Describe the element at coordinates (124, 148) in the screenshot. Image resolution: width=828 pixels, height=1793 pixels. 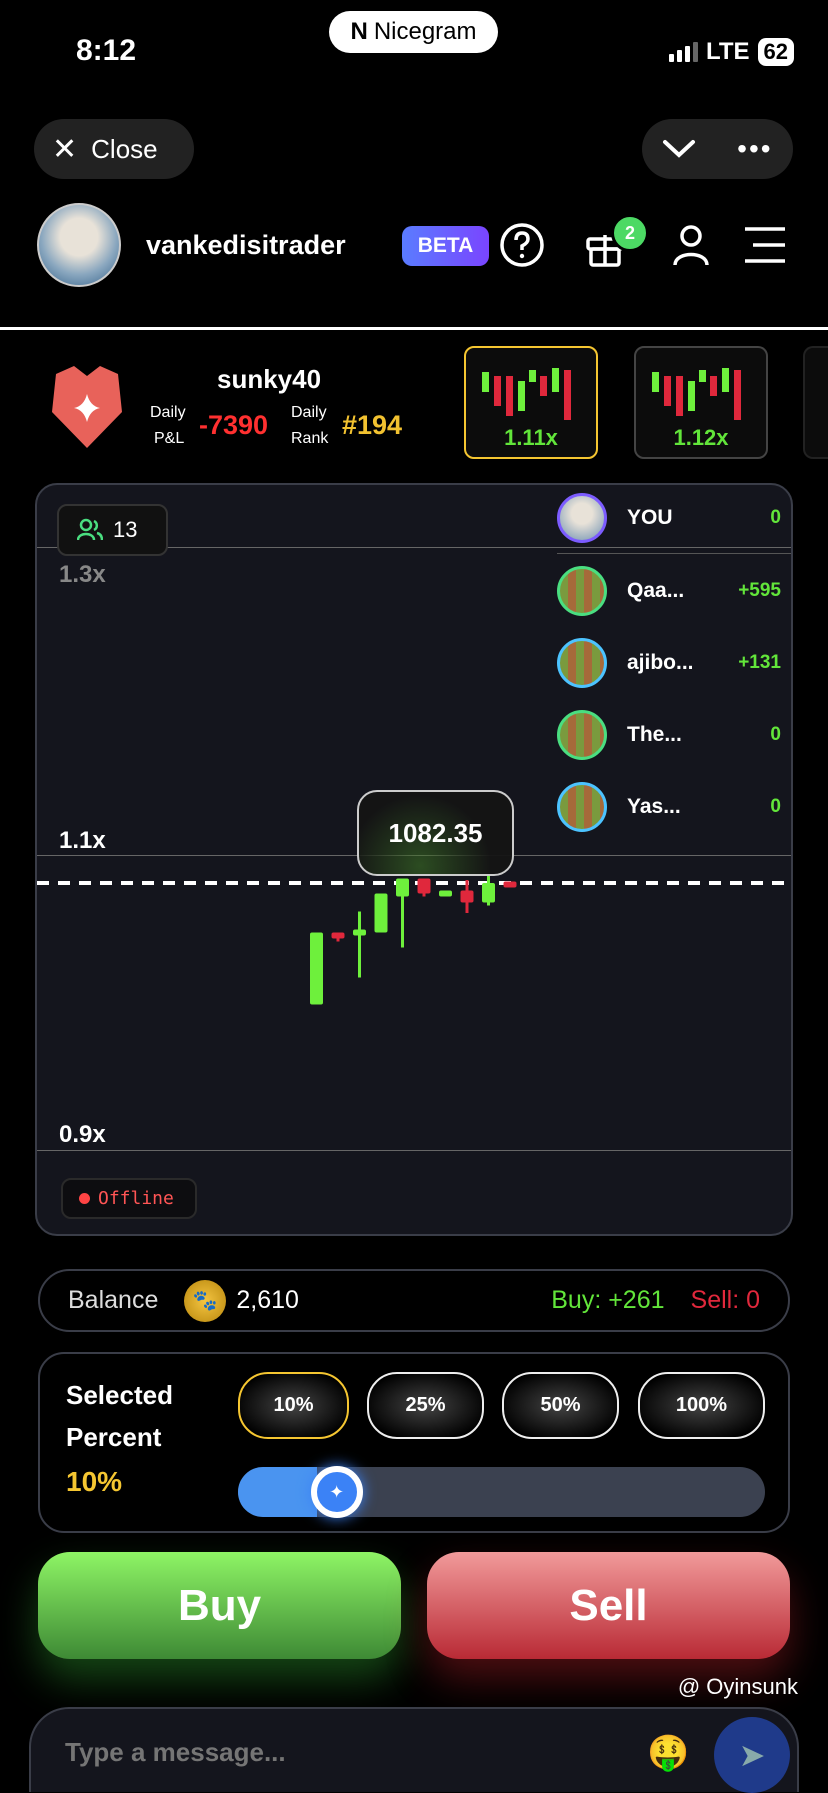
I see `close-label: Close` at that location.